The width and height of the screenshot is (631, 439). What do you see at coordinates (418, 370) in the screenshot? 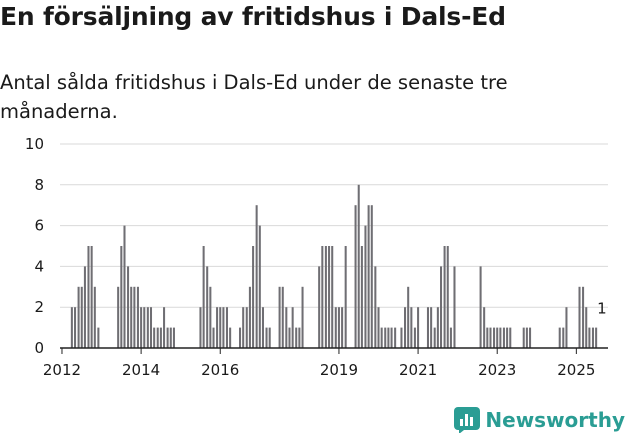
I see `x-tick-label: 2021` at bounding box center [418, 370].